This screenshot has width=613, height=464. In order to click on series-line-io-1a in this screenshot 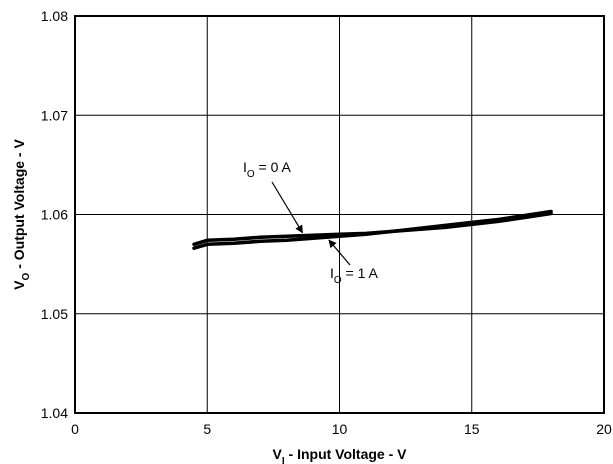, I will do `click(372, 229)`.